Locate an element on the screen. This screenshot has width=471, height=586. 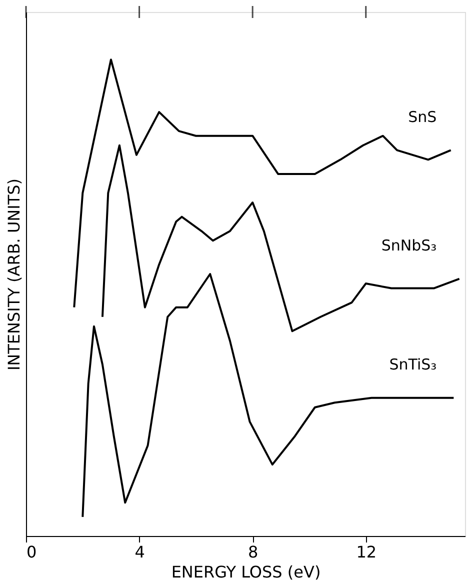
x-axis-title: ENERGY LOSS (eV) is located at coordinates (246, 572).